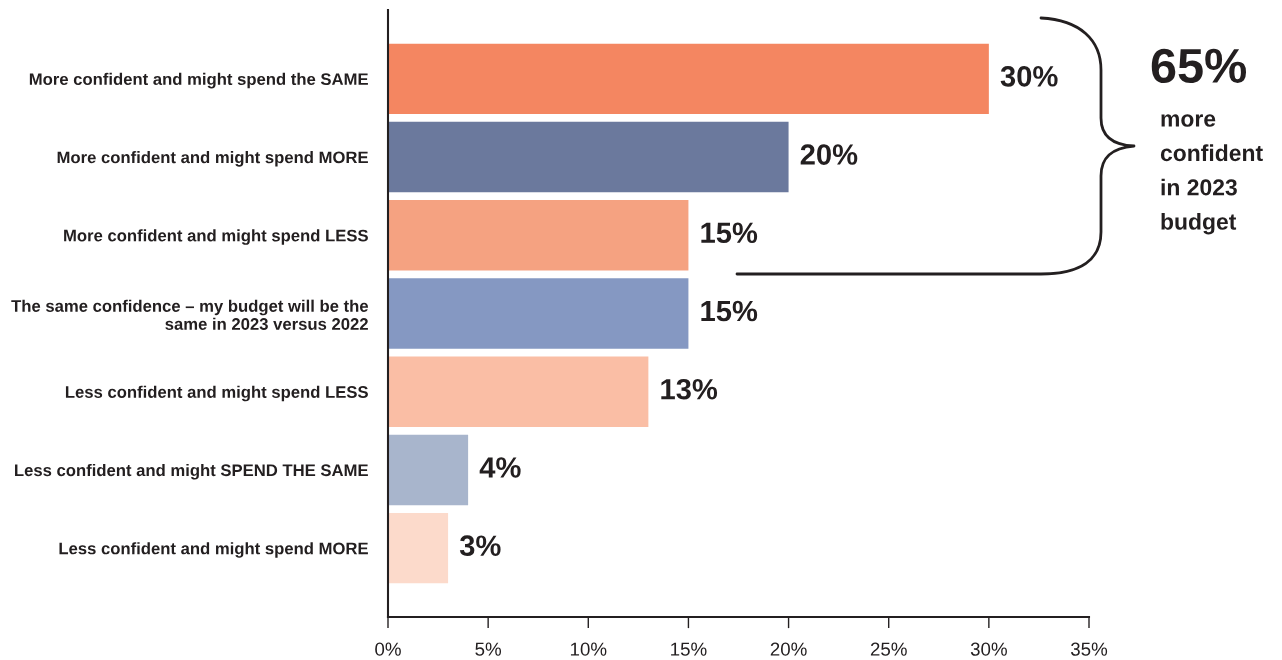 The height and width of the screenshot is (660, 1282). What do you see at coordinates (198, 80) in the screenshot?
I see `y-tick-label: More confident and might spend the SAME` at bounding box center [198, 80].